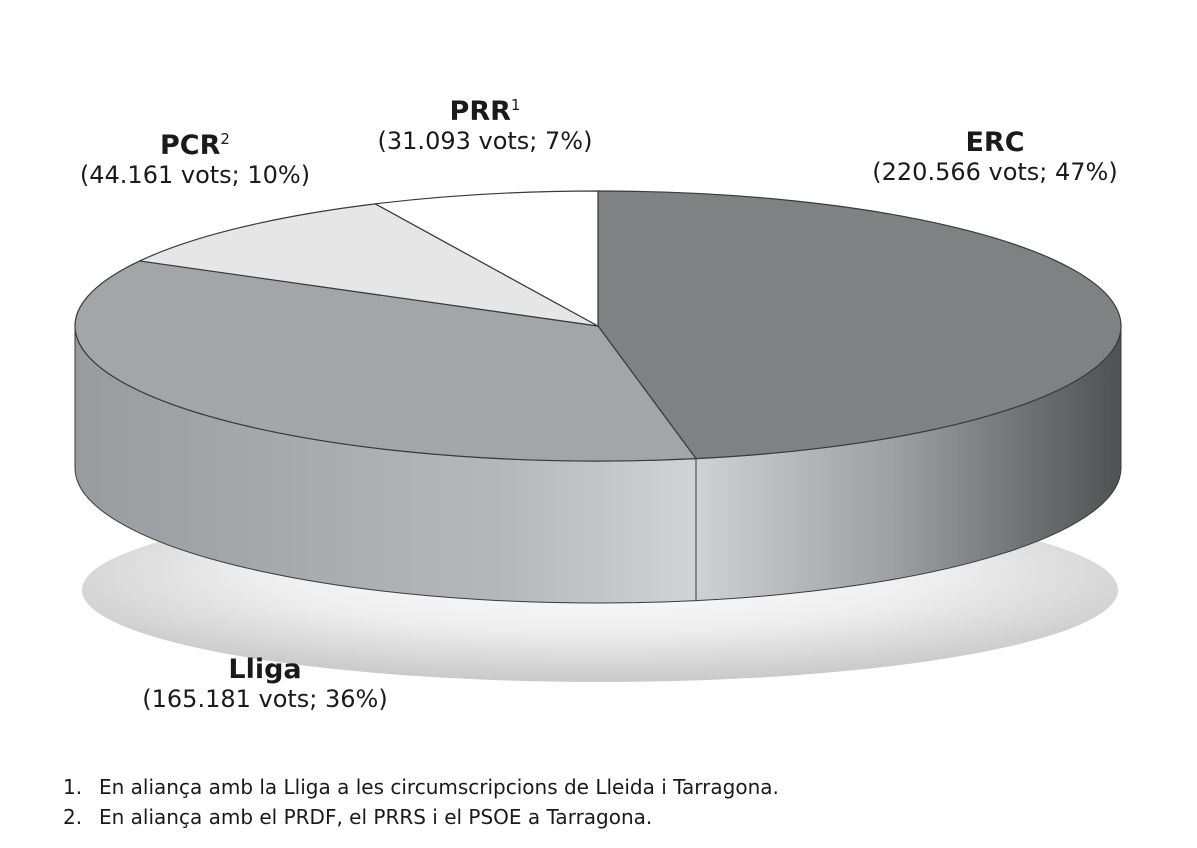  I want to click on slice-detail: (220.566 vots; 47%), so click(995, 172).